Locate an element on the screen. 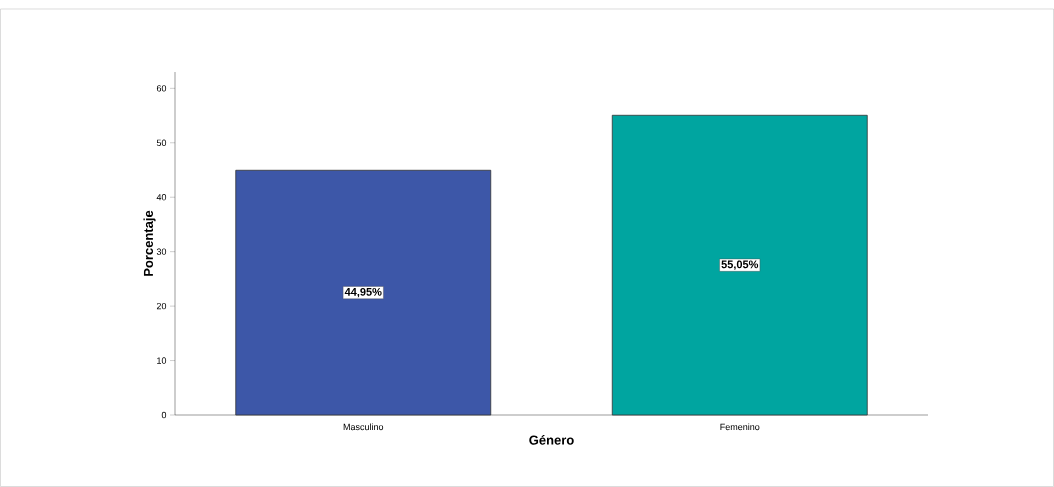  y-tick-label: 60 is located at coordinates (161, 88).